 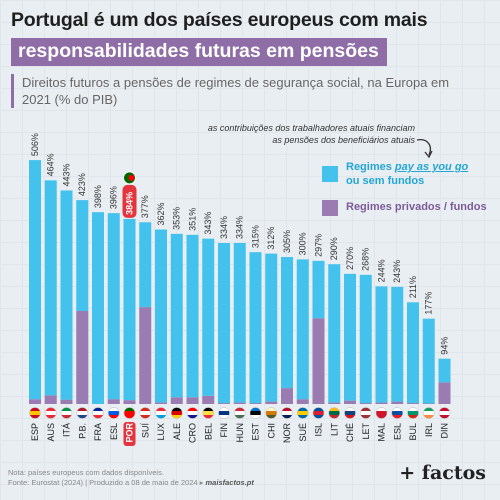 What do you see at coordinates (177, 218) in the screenshot?
I see `value-label-ALE: 353%` at bounding box center [177, 218].